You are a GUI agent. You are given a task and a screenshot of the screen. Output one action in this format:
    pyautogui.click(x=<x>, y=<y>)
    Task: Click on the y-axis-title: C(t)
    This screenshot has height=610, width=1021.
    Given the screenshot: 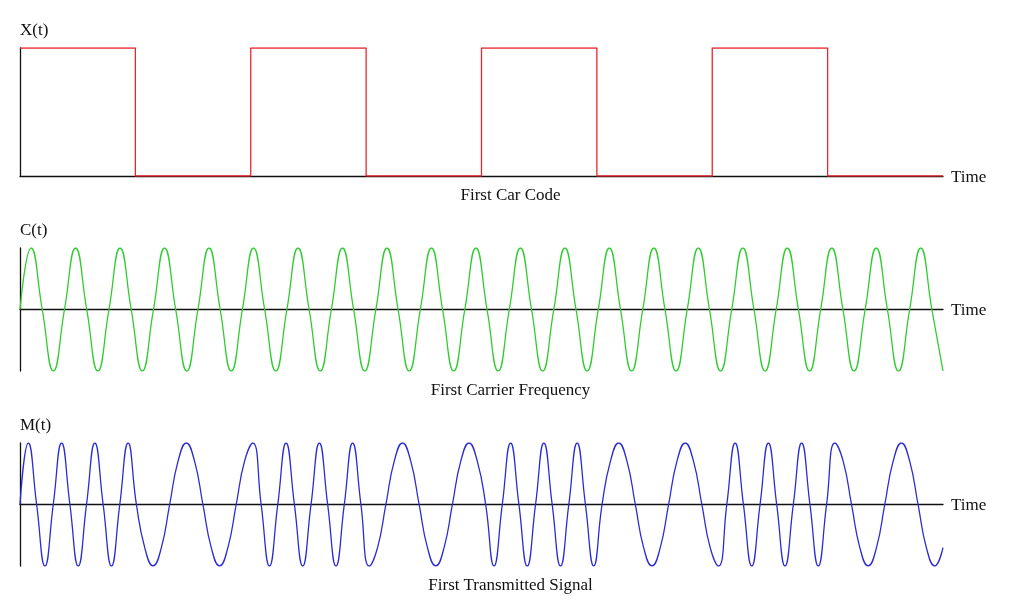 What is the action you would take?
    pyautogui.click(x=34, y=229)
    